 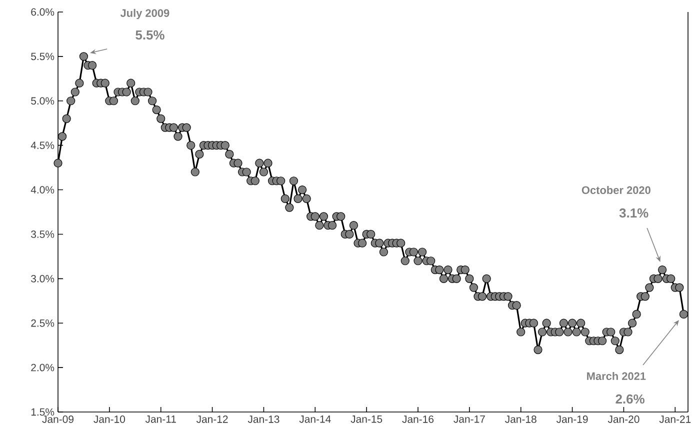 I want to click on annotation: March 2021, so click(x=616, y=376).